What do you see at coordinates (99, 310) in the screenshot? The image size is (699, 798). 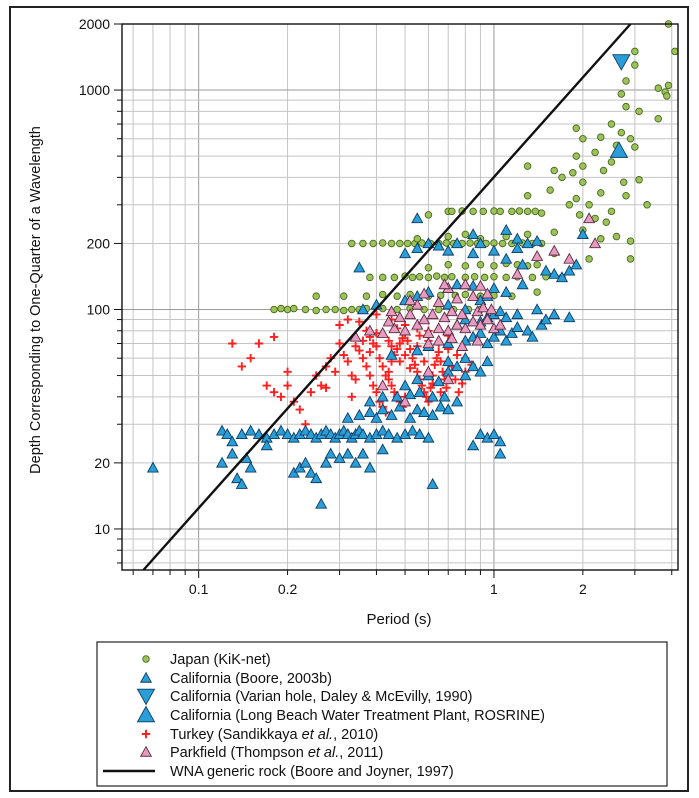 I see `y-tick-label: 100` at bounding box center [99, 310].